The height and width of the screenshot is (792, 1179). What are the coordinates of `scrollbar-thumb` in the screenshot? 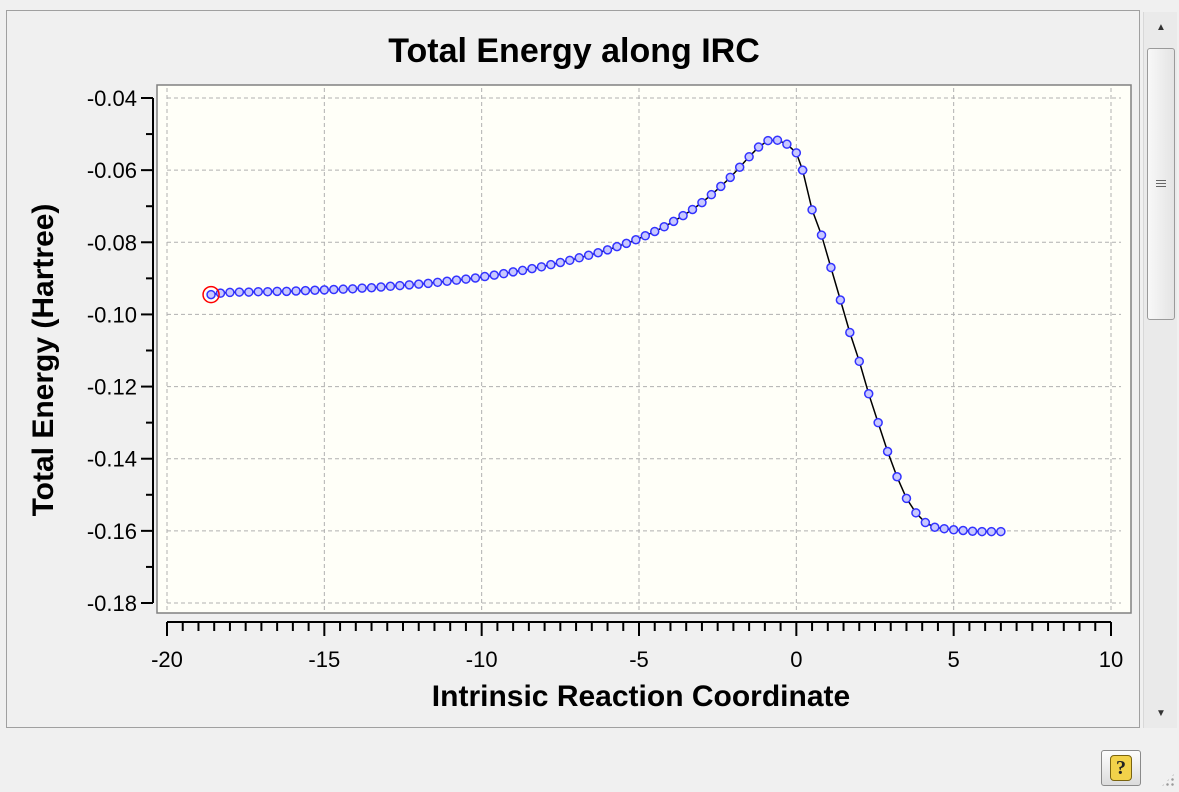 It's located at (1161, 184).